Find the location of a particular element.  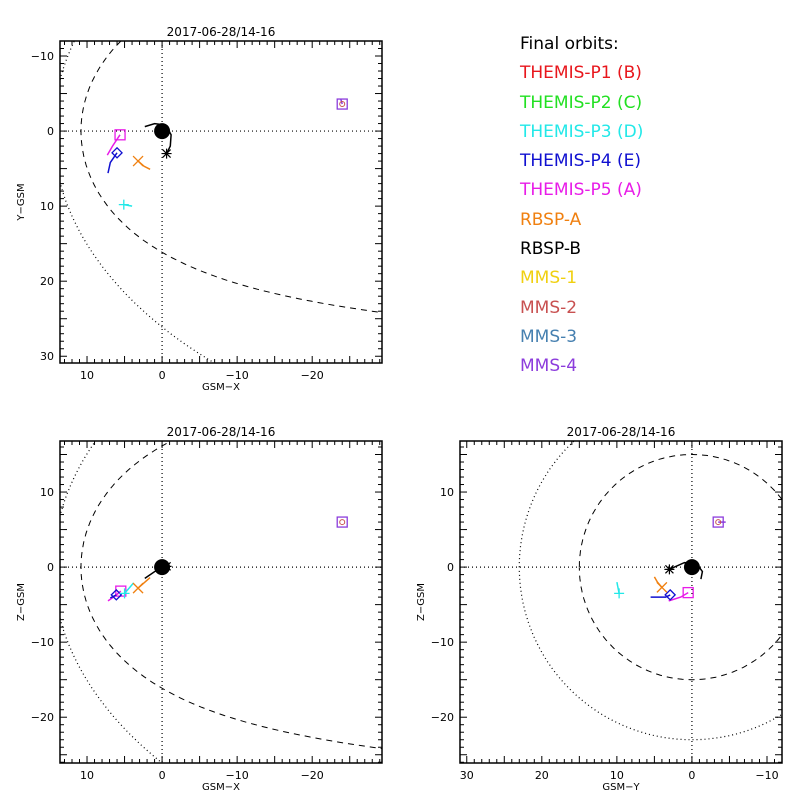

legend-item: RBSP-A is located at coordinates (551, 219).